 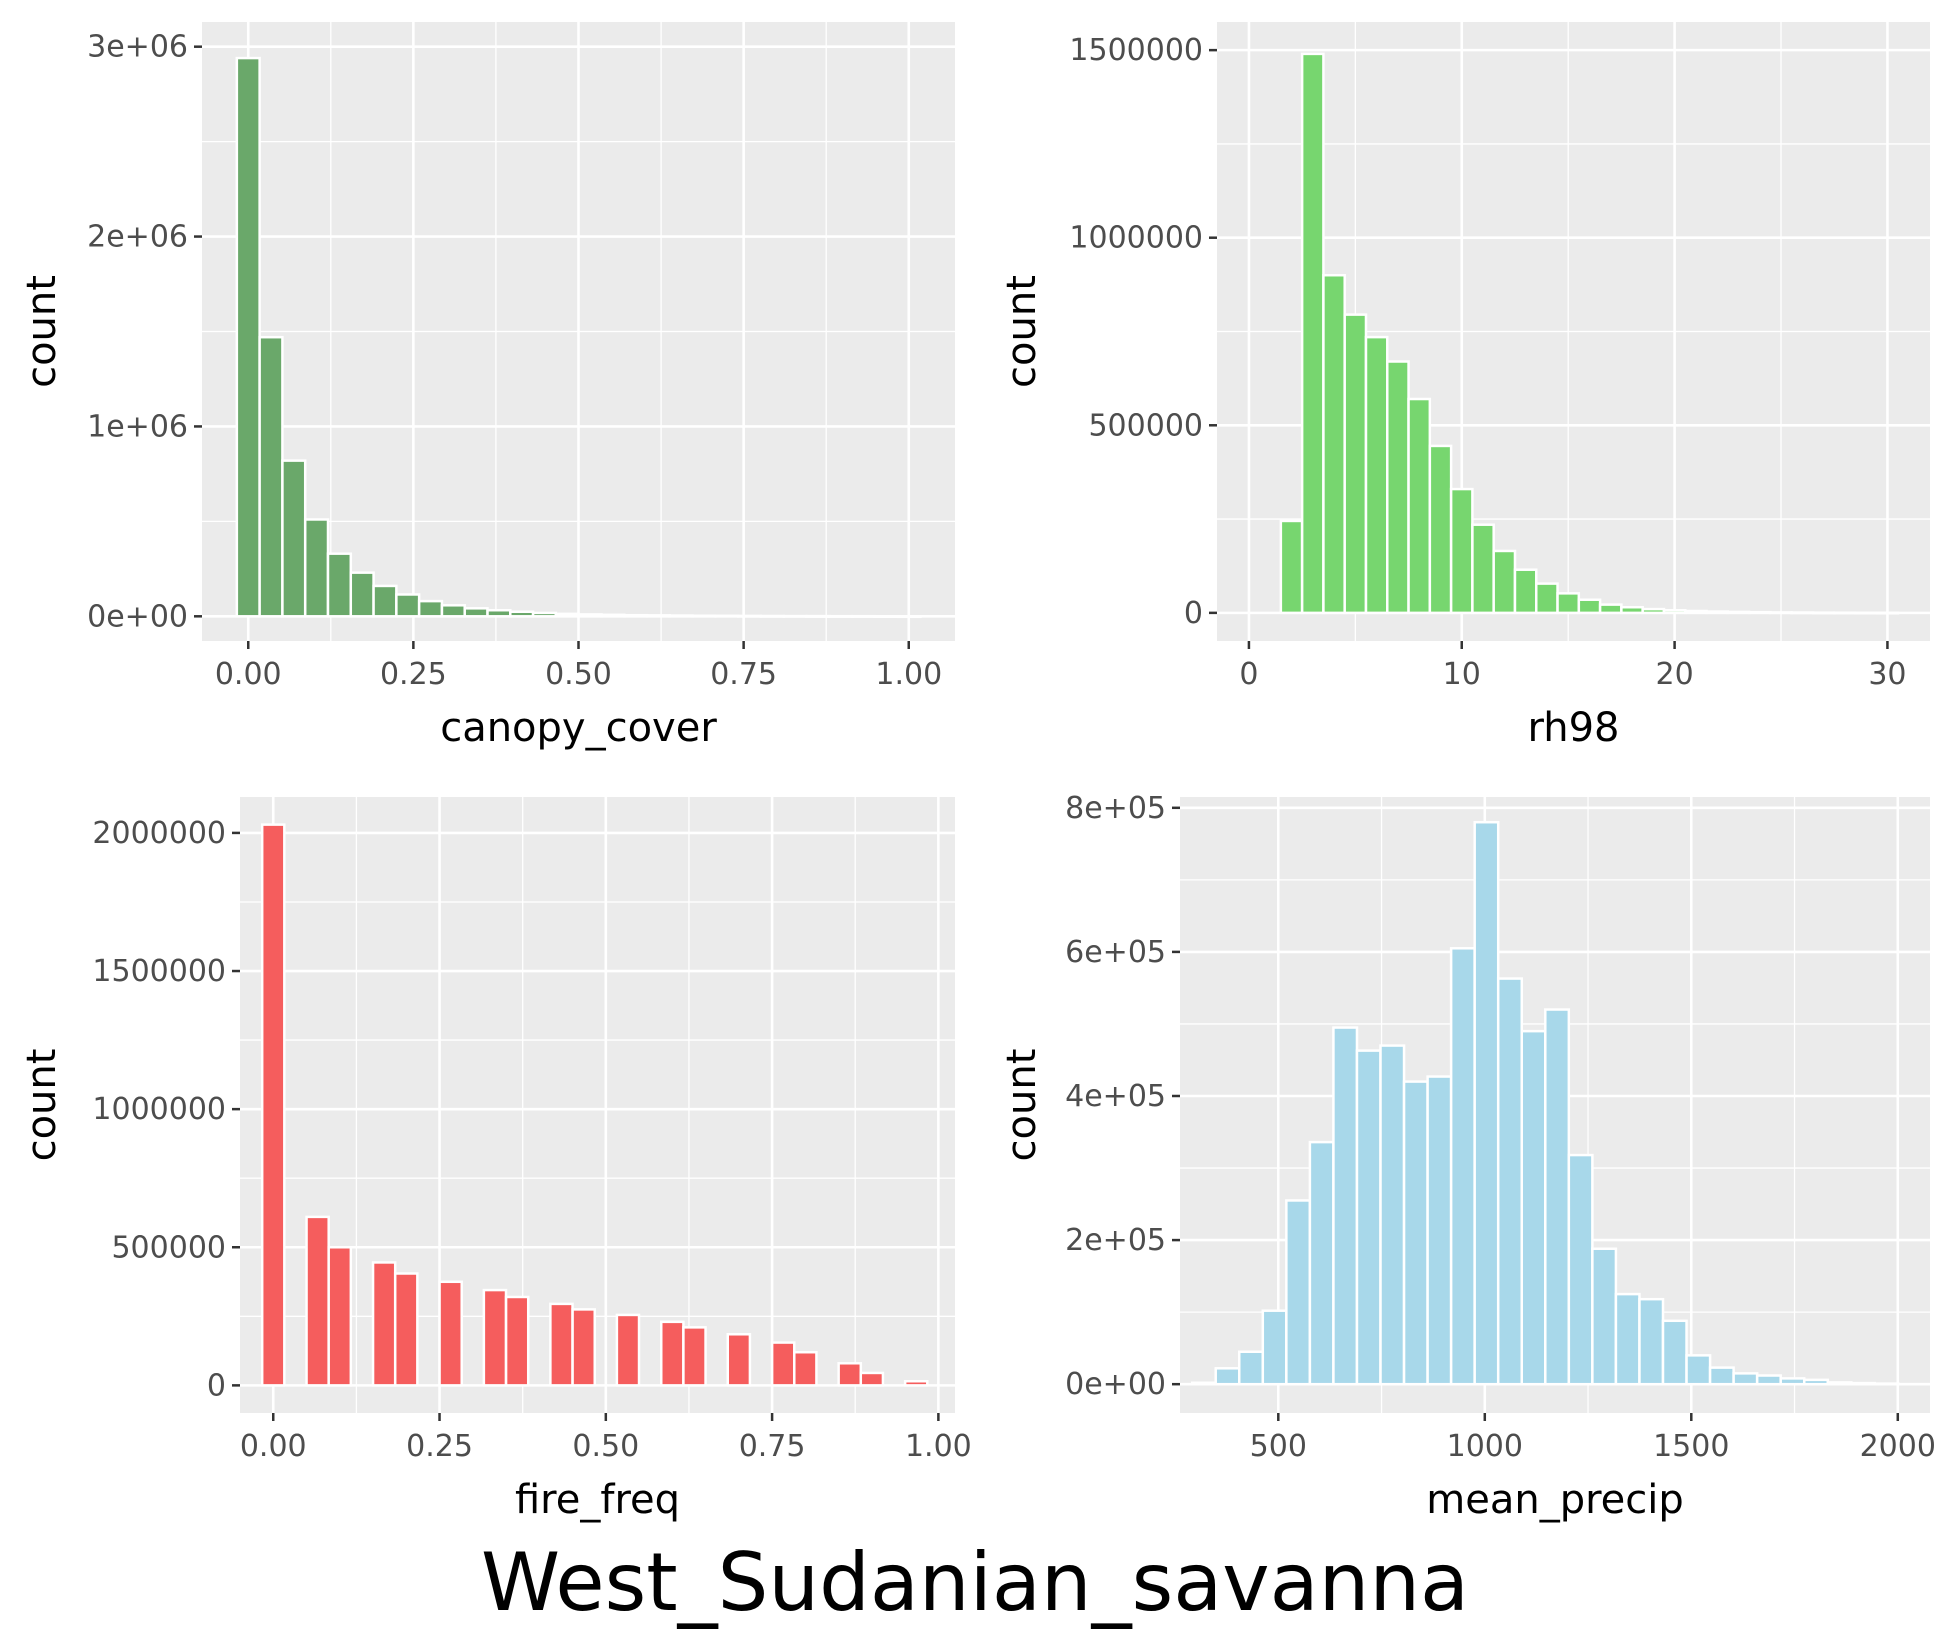 I want to click on y-tick-label: 6e+05, so click(x=1115, y=952).